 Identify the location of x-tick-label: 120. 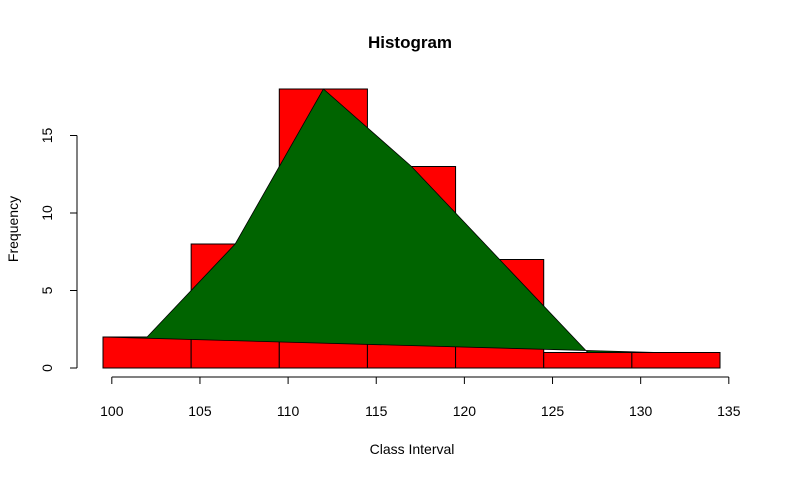
(465, 411).